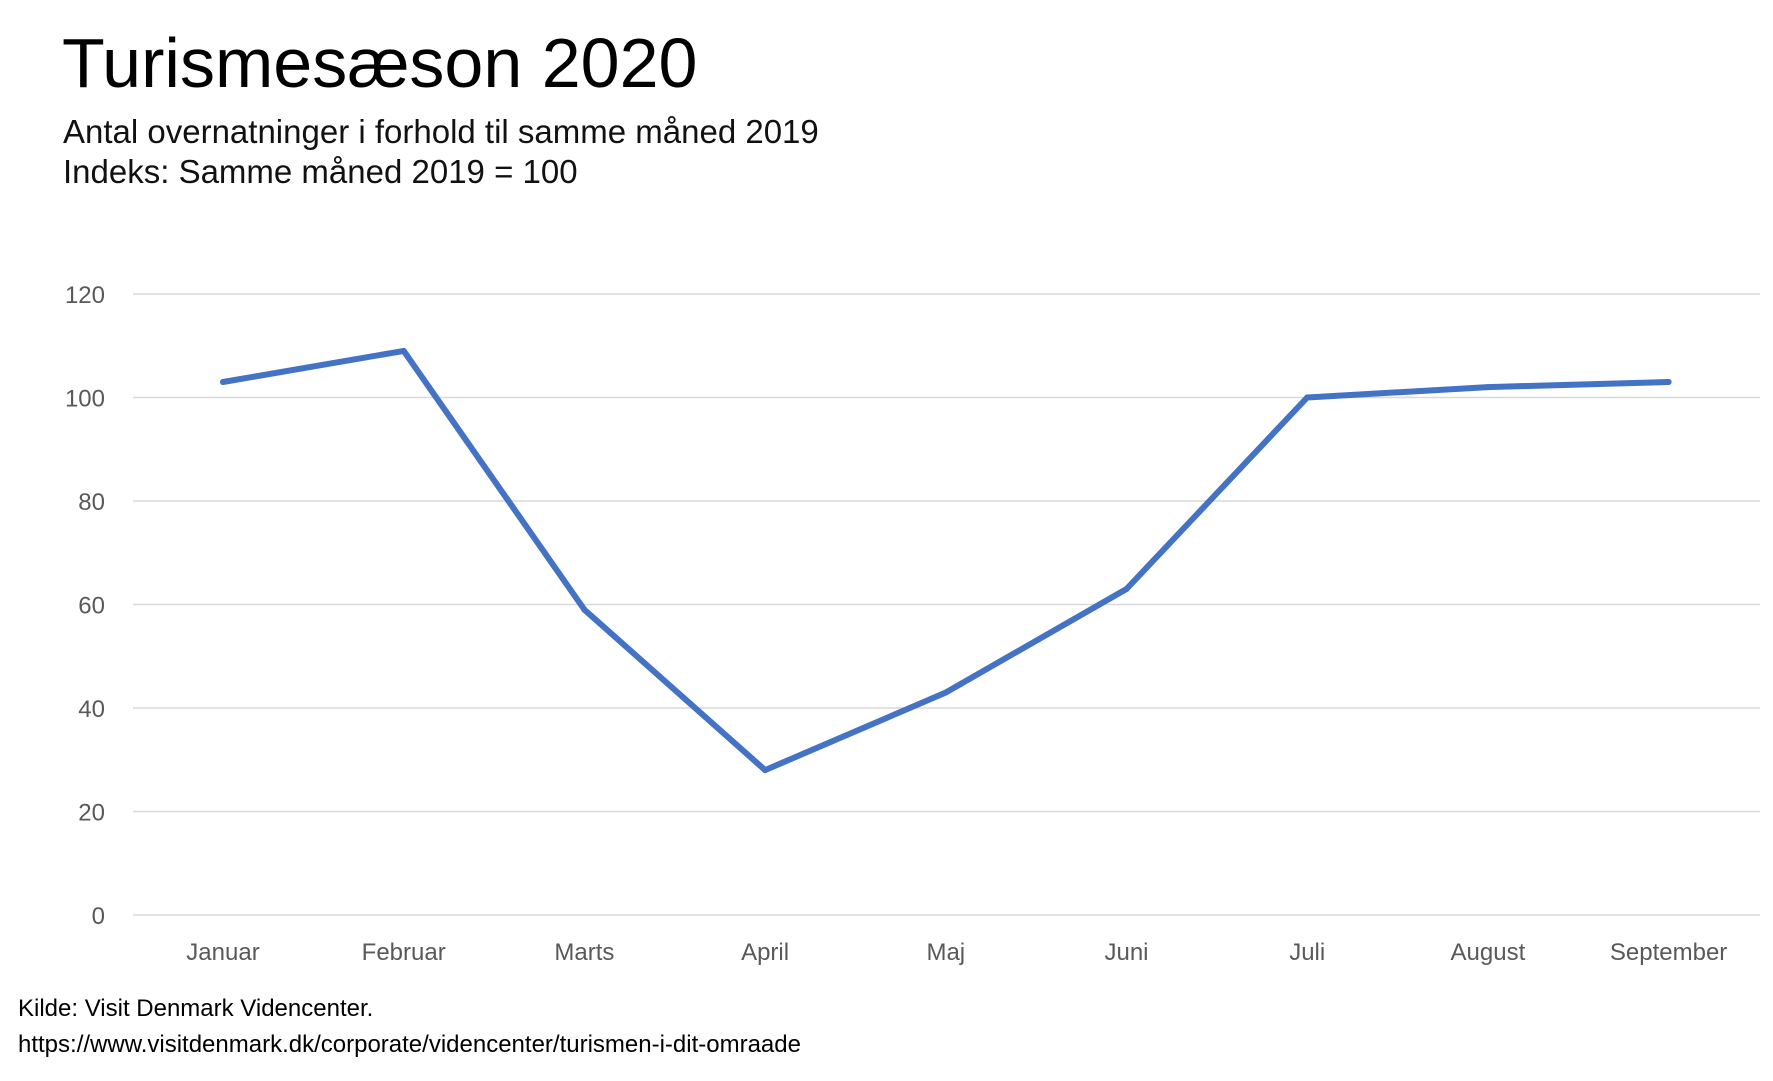 The image size is (1773, 1081). Describe the element at coordinates (98, 916) in the screenshot. I see `y-tick-label: 0` at that location.